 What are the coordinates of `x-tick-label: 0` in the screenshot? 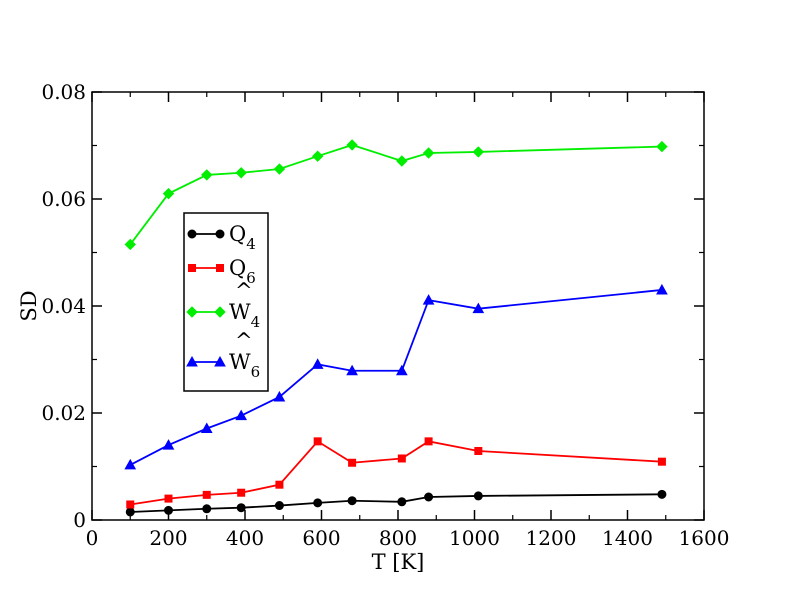 It's located at (92, 538).